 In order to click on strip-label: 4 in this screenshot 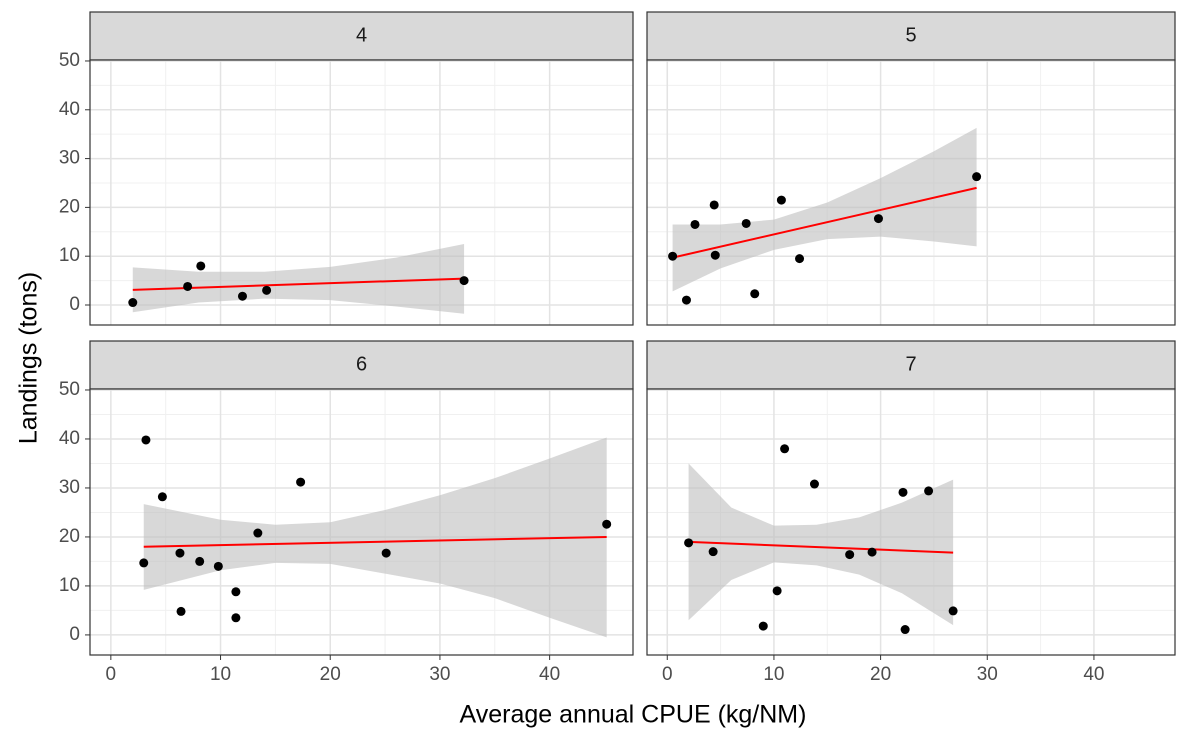, I will do `click(361, 35)`.